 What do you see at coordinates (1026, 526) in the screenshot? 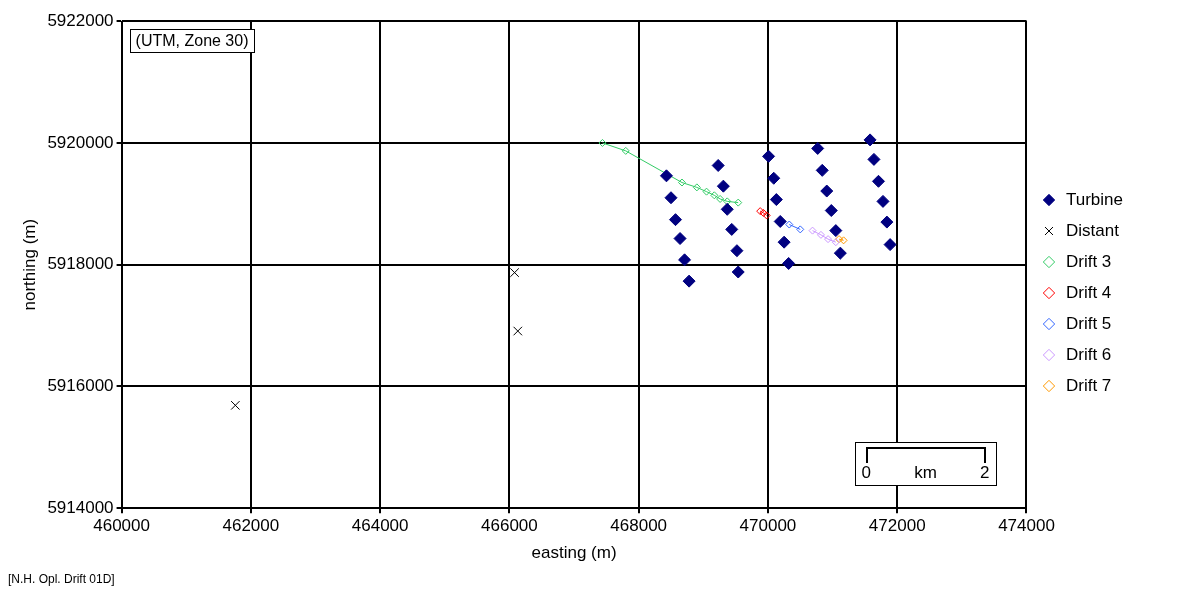
I see `x-tick-label: 474000` at bounding box center [1026, 526].